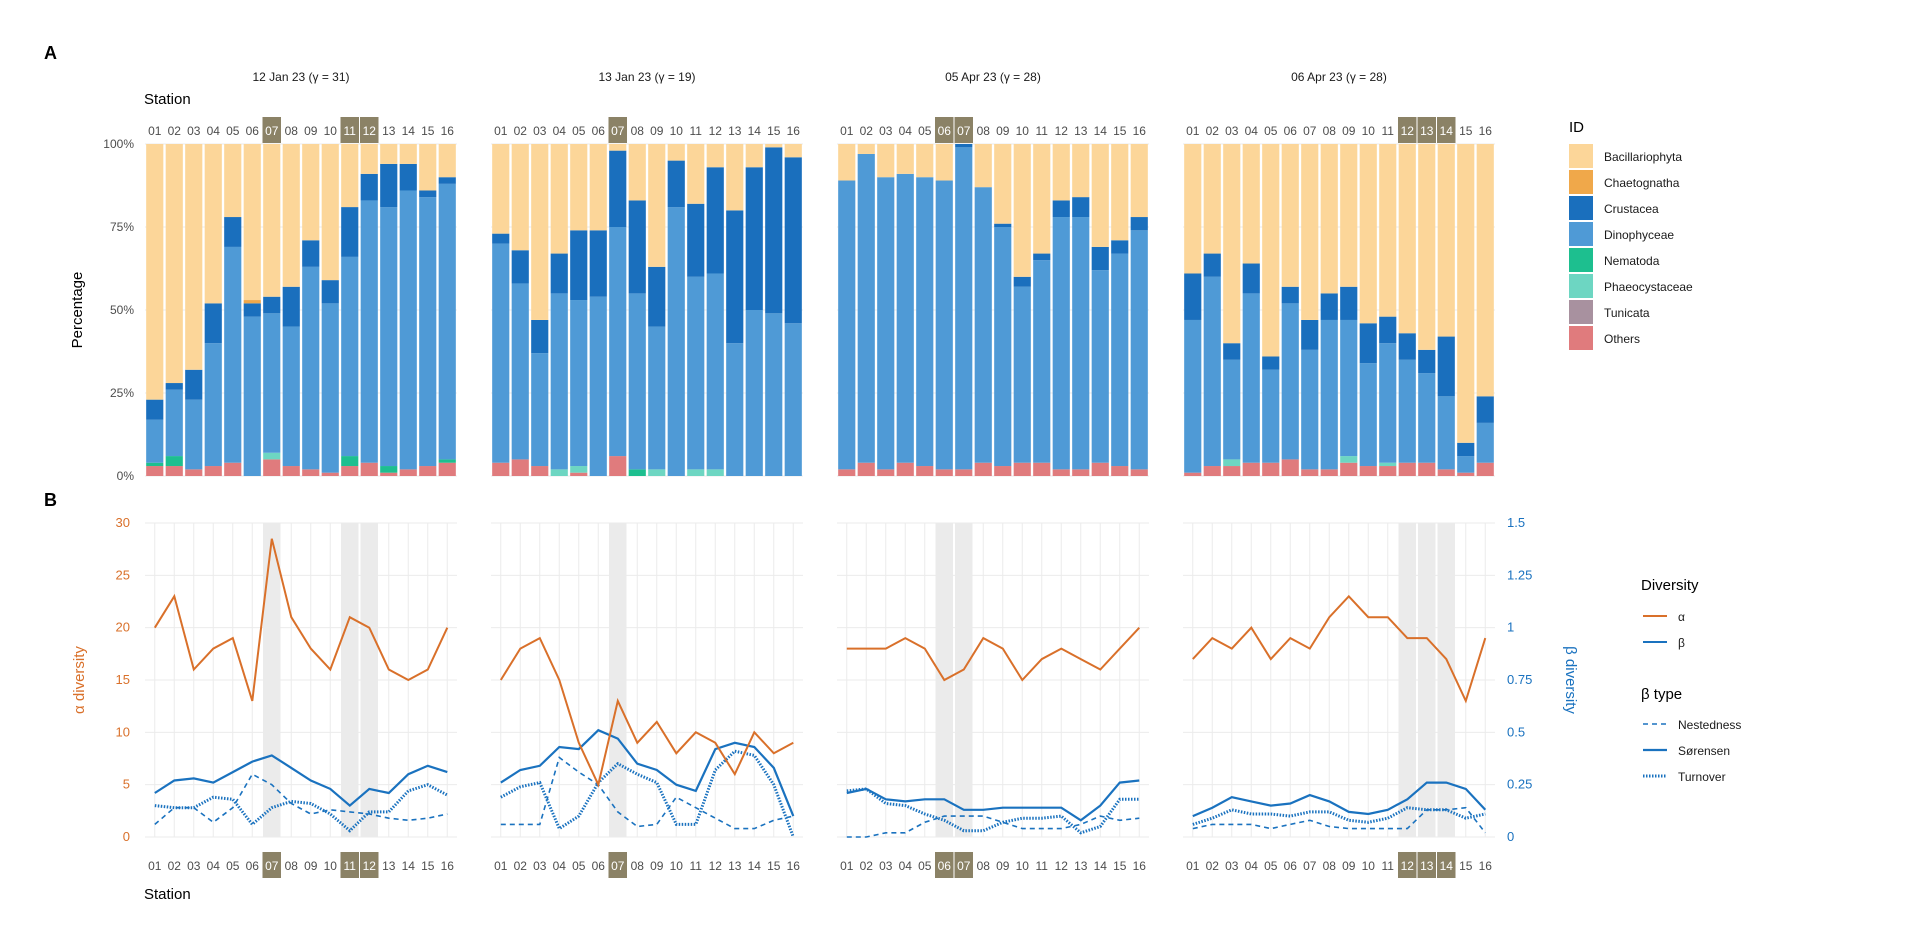 The width and height of the screenshot is (1929, 934). What do you see at coordinates (1581, 286) in the screenshot?
I see `legend-swatch-phaeocystaceae` at bounding box center [1581, 286].